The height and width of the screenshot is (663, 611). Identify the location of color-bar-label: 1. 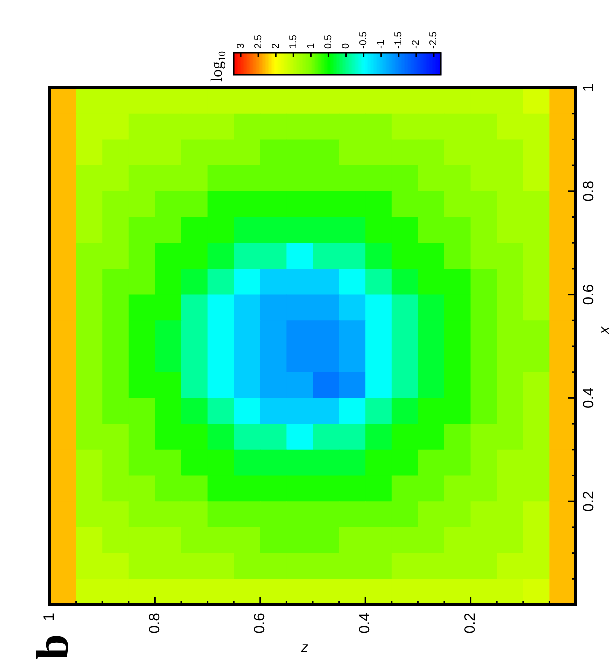
(311, 46).